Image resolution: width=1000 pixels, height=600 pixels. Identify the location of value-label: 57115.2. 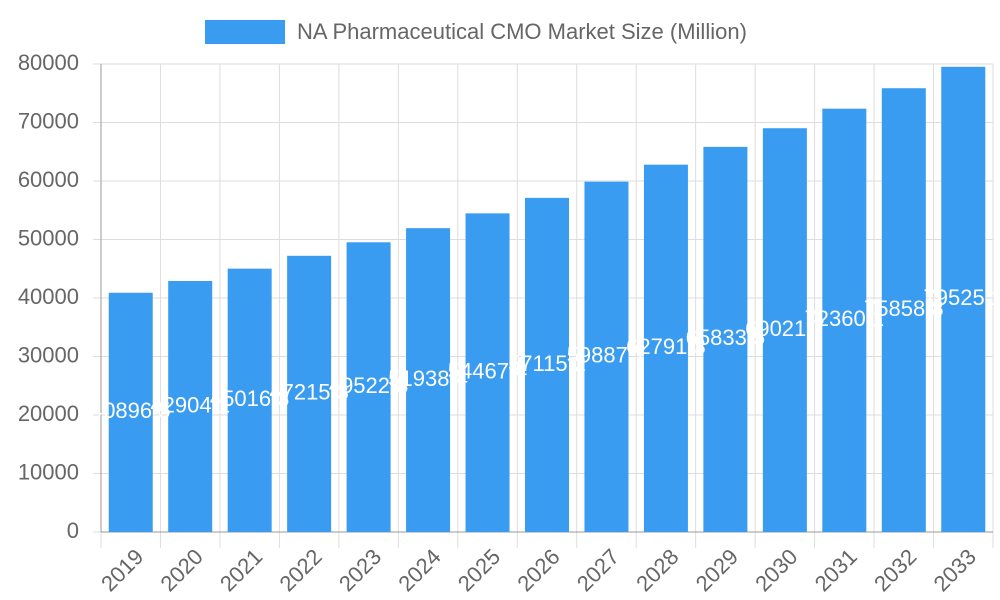
(547, 363).